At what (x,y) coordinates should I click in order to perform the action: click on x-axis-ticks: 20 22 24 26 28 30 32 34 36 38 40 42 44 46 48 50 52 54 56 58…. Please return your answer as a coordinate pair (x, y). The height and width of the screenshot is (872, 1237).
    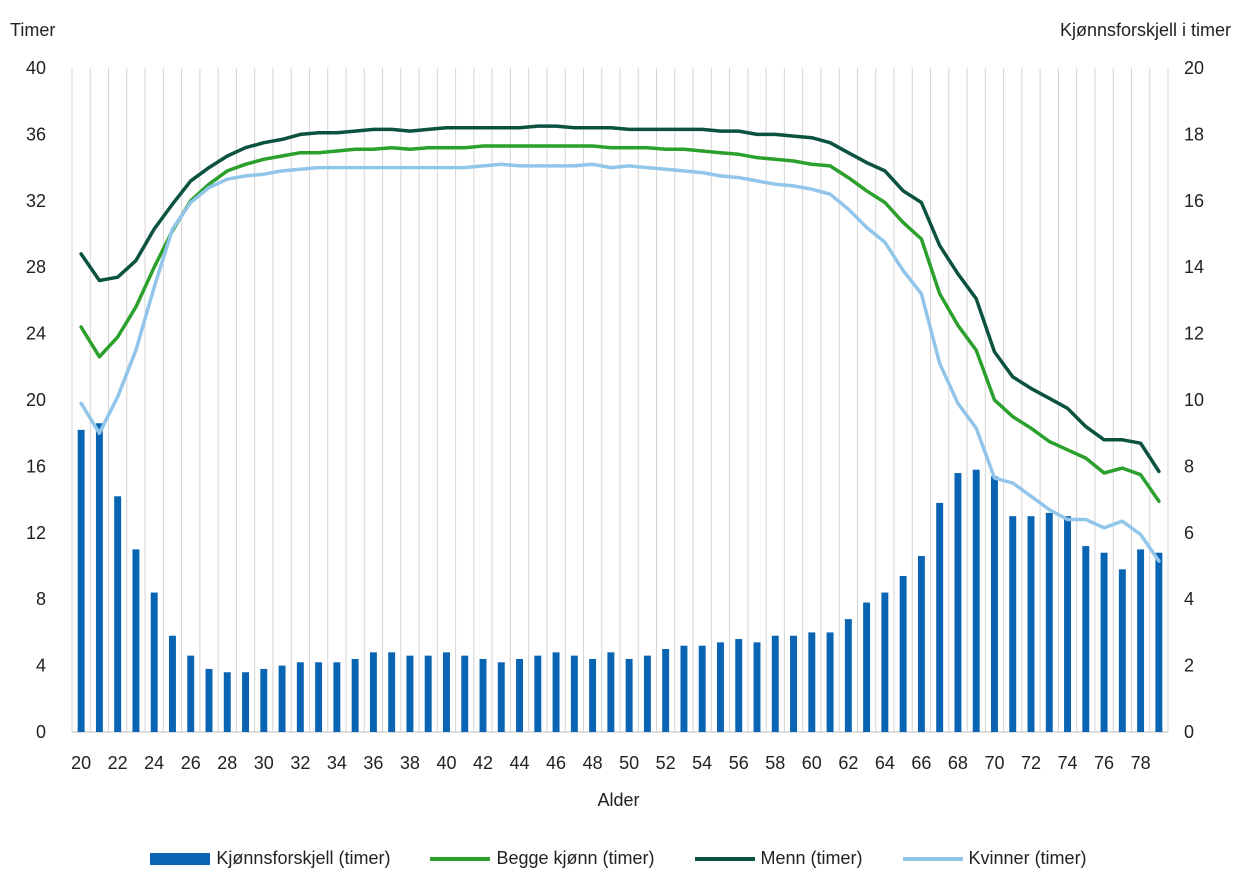
    Looking at the image, I should click on (610, 763).